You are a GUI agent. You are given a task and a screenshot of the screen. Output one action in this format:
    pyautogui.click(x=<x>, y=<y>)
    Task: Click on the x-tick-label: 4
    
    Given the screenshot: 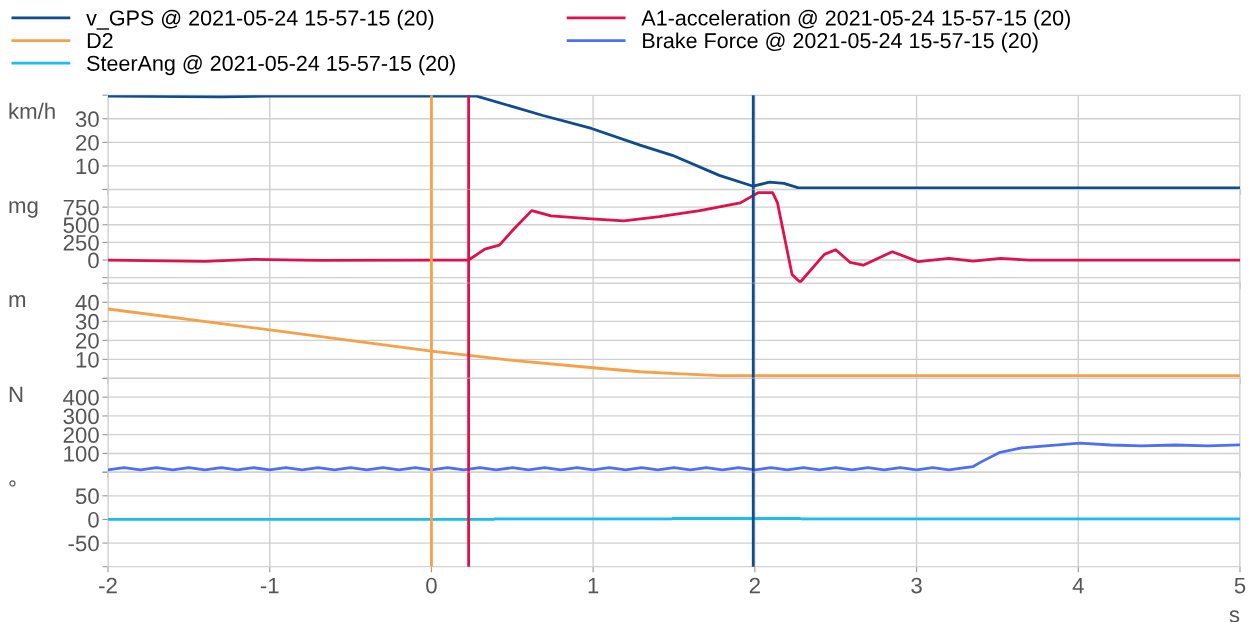 What is the action you would take?
    pyautogui.click(x=1078, y=585)
    